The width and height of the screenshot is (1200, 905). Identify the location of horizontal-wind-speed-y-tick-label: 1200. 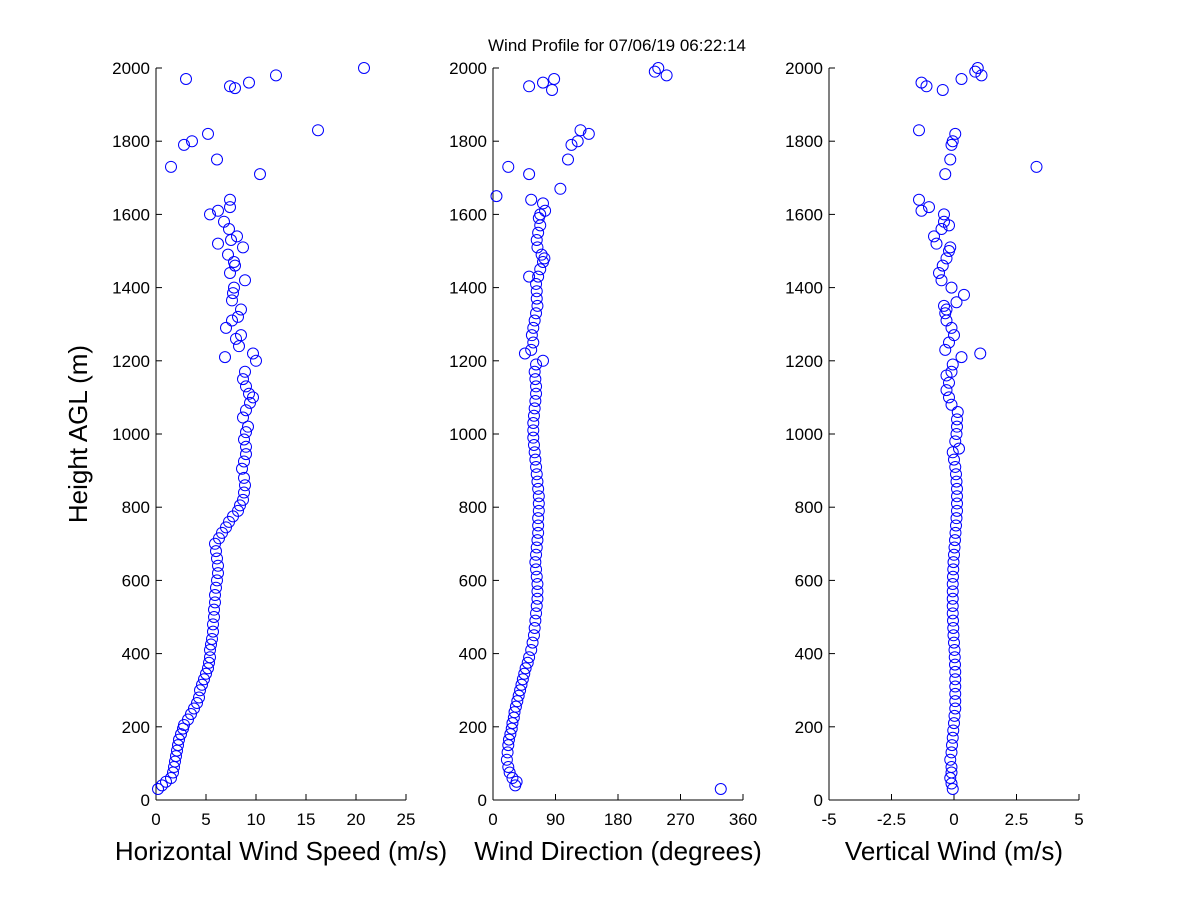
(131, 361).